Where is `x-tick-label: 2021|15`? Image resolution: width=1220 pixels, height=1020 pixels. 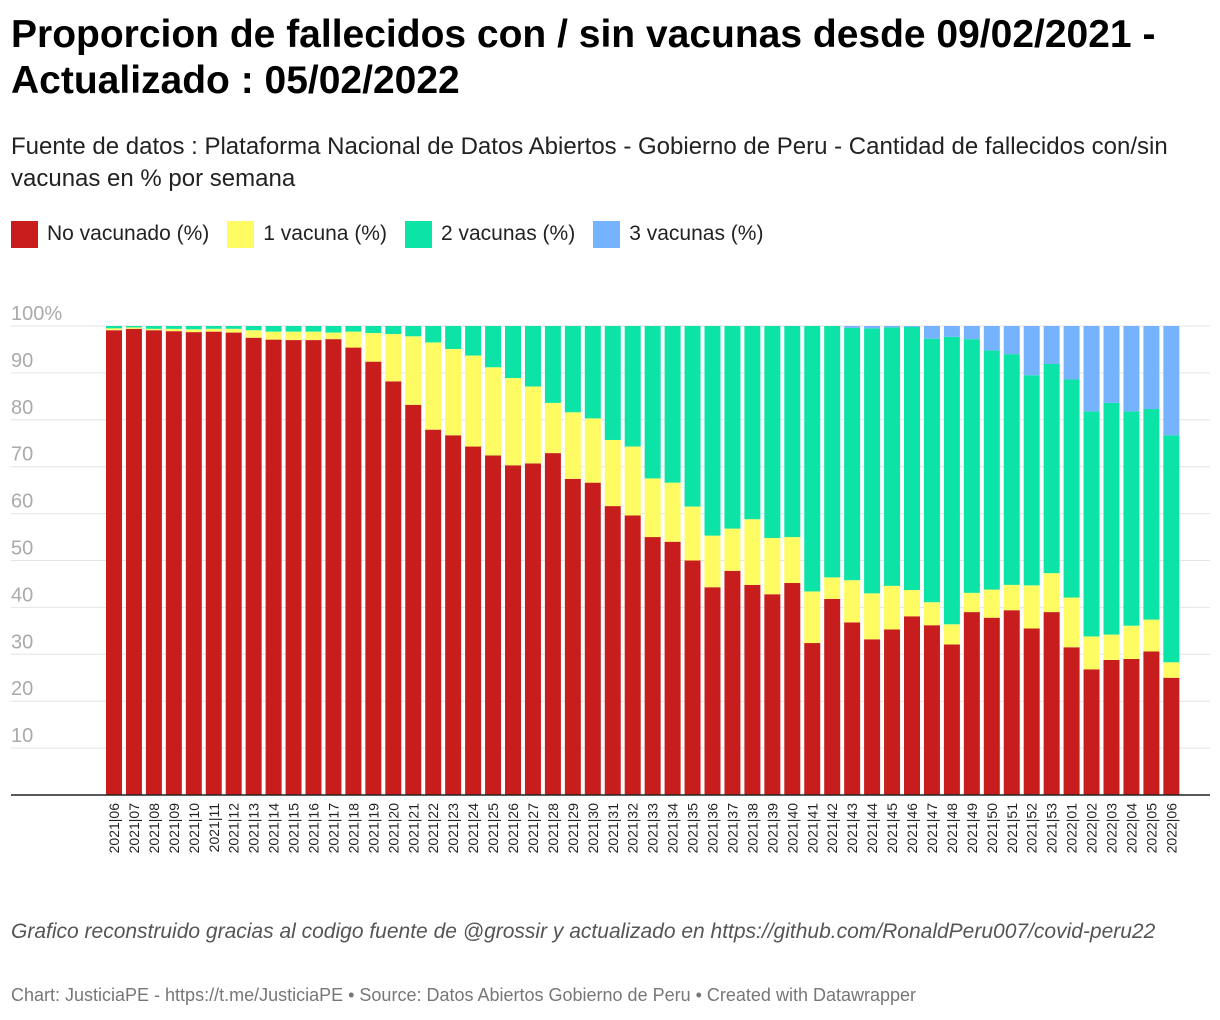
x-tick-label: 2021|15 is located at coordinates (294, 828).